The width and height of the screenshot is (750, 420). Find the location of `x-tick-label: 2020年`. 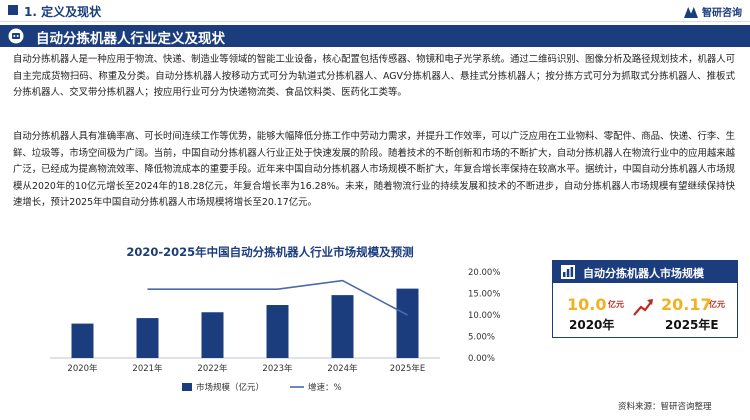

x-tick-label: 2020年 is located at coordinates (82, 368).